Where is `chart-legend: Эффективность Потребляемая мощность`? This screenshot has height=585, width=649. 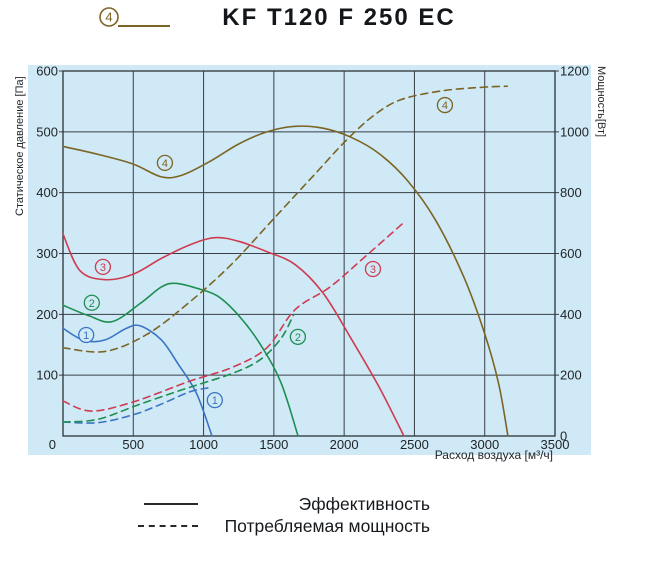 chart-legend: Эффективность Потребляемая мощность is located at coordinates (284, 515).